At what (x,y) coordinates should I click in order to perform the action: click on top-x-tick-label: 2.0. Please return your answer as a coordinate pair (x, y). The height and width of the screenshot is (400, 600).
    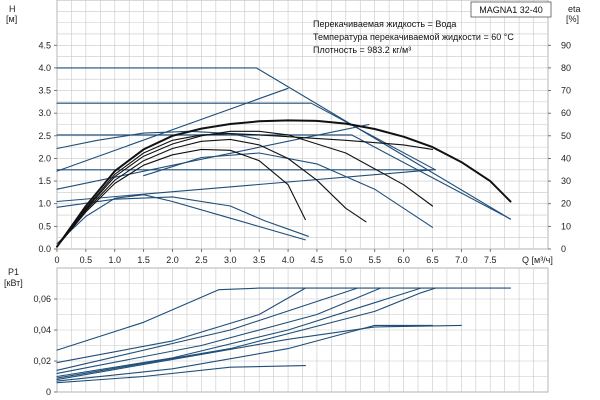
    Looking at the image, I should click on (172, 260).